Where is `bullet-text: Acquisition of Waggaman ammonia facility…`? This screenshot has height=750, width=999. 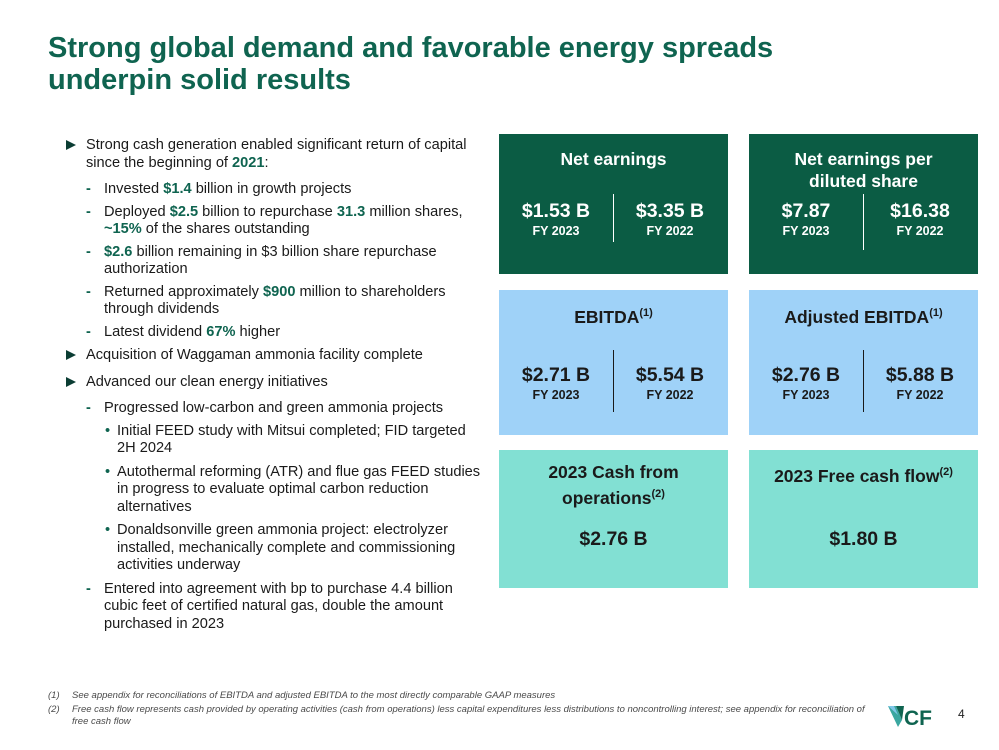
bullet-text: Acquisition of Waggaman ammonia facility… is located at coordinates (254, 355).